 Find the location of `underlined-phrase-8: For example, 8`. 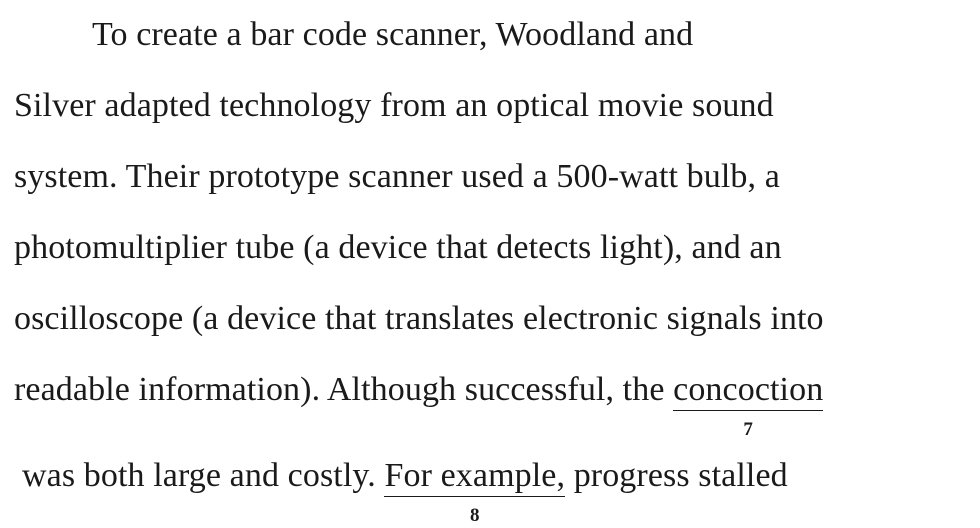

underlined-phrase-8: For example, 8 is located at coordinates (475, 491).